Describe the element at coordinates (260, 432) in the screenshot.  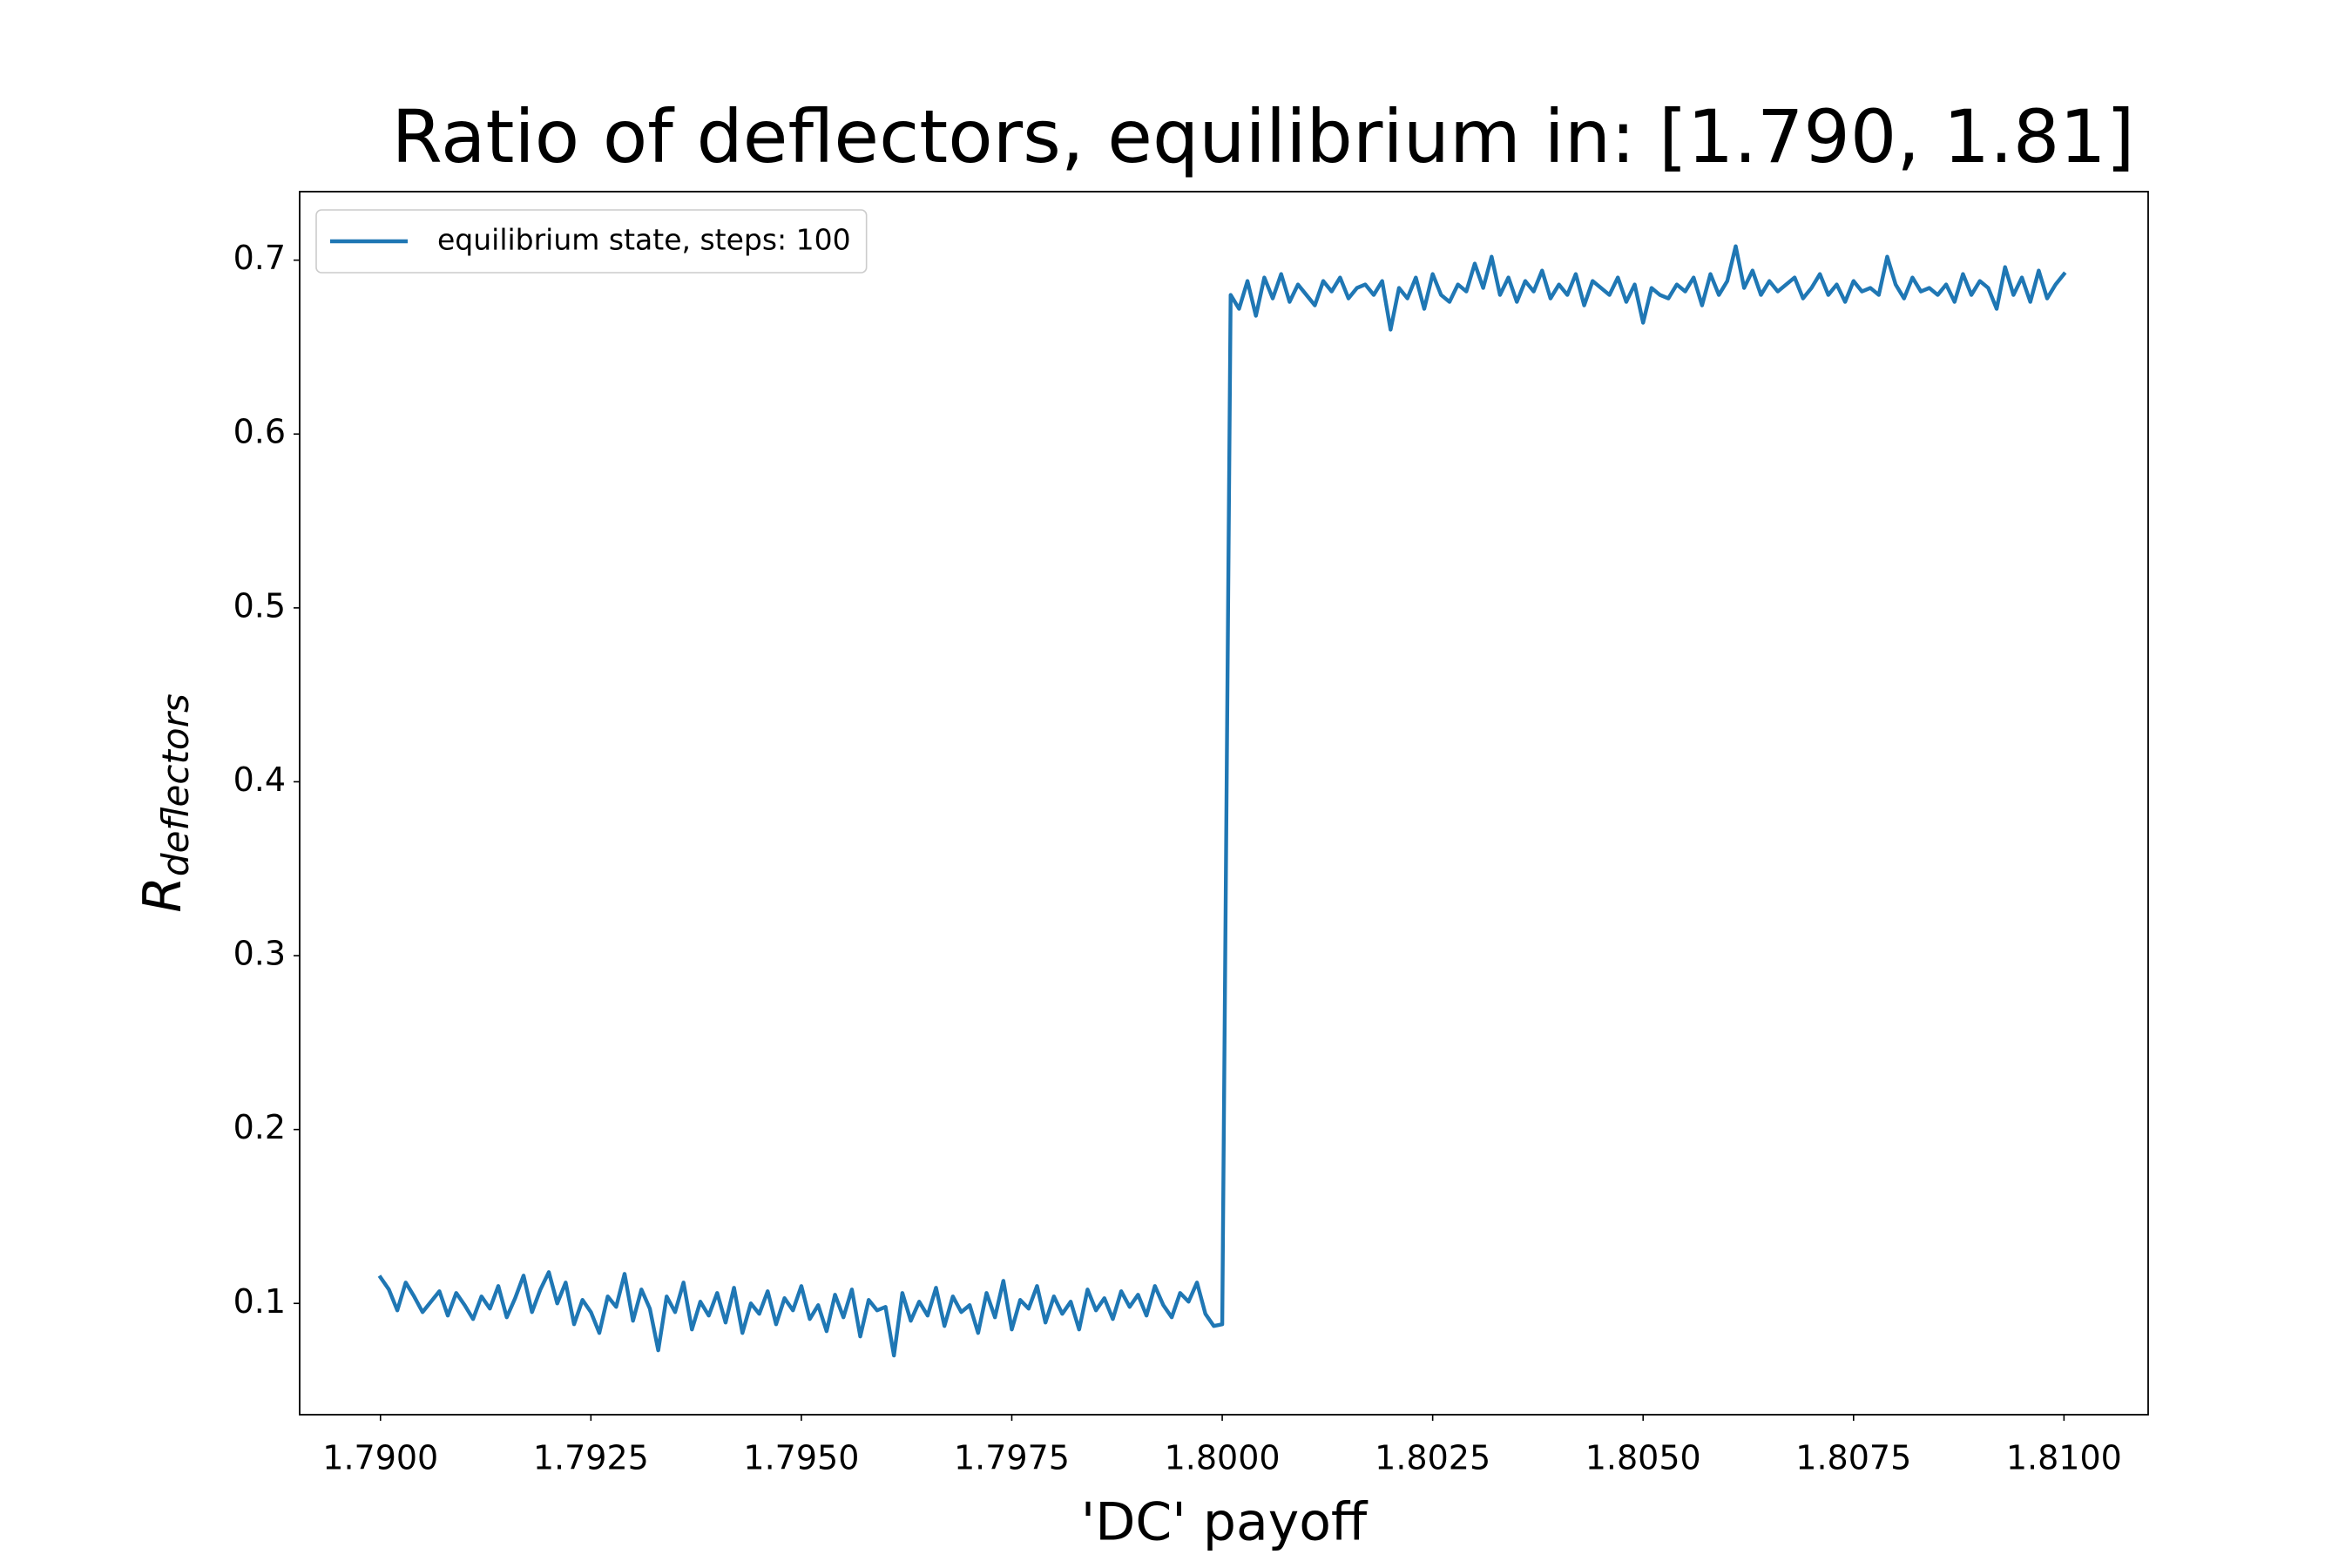
I see `y-tick-label: 0.6` at that location.